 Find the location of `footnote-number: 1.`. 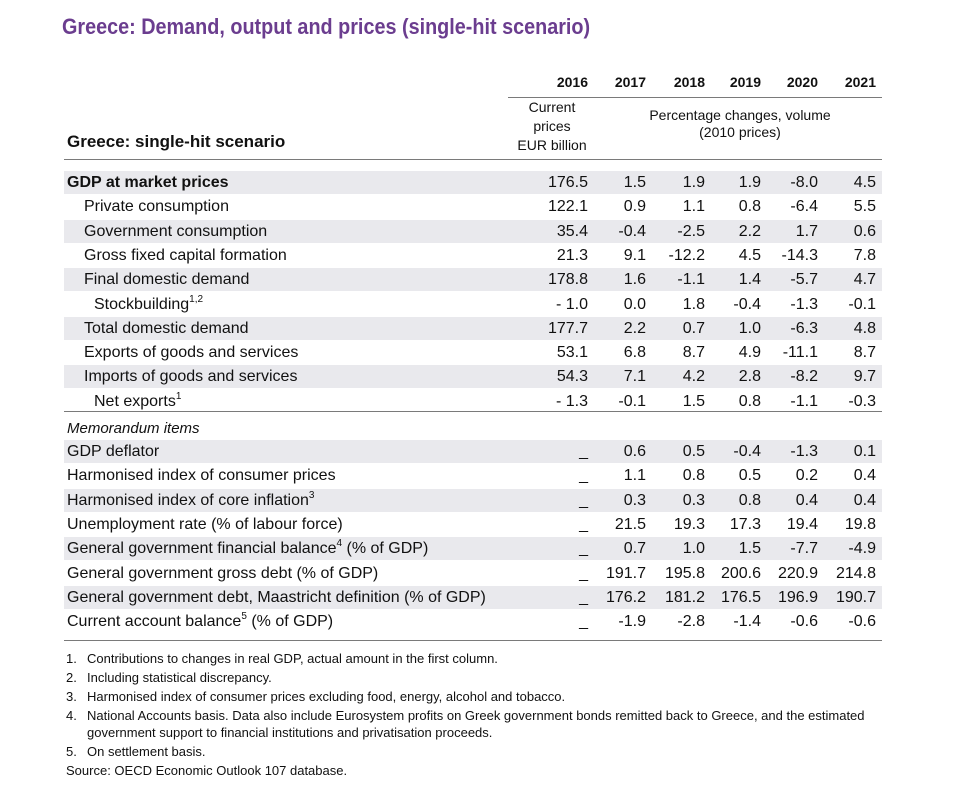

footnote-number: 1. is located at coordinates (71, 658).